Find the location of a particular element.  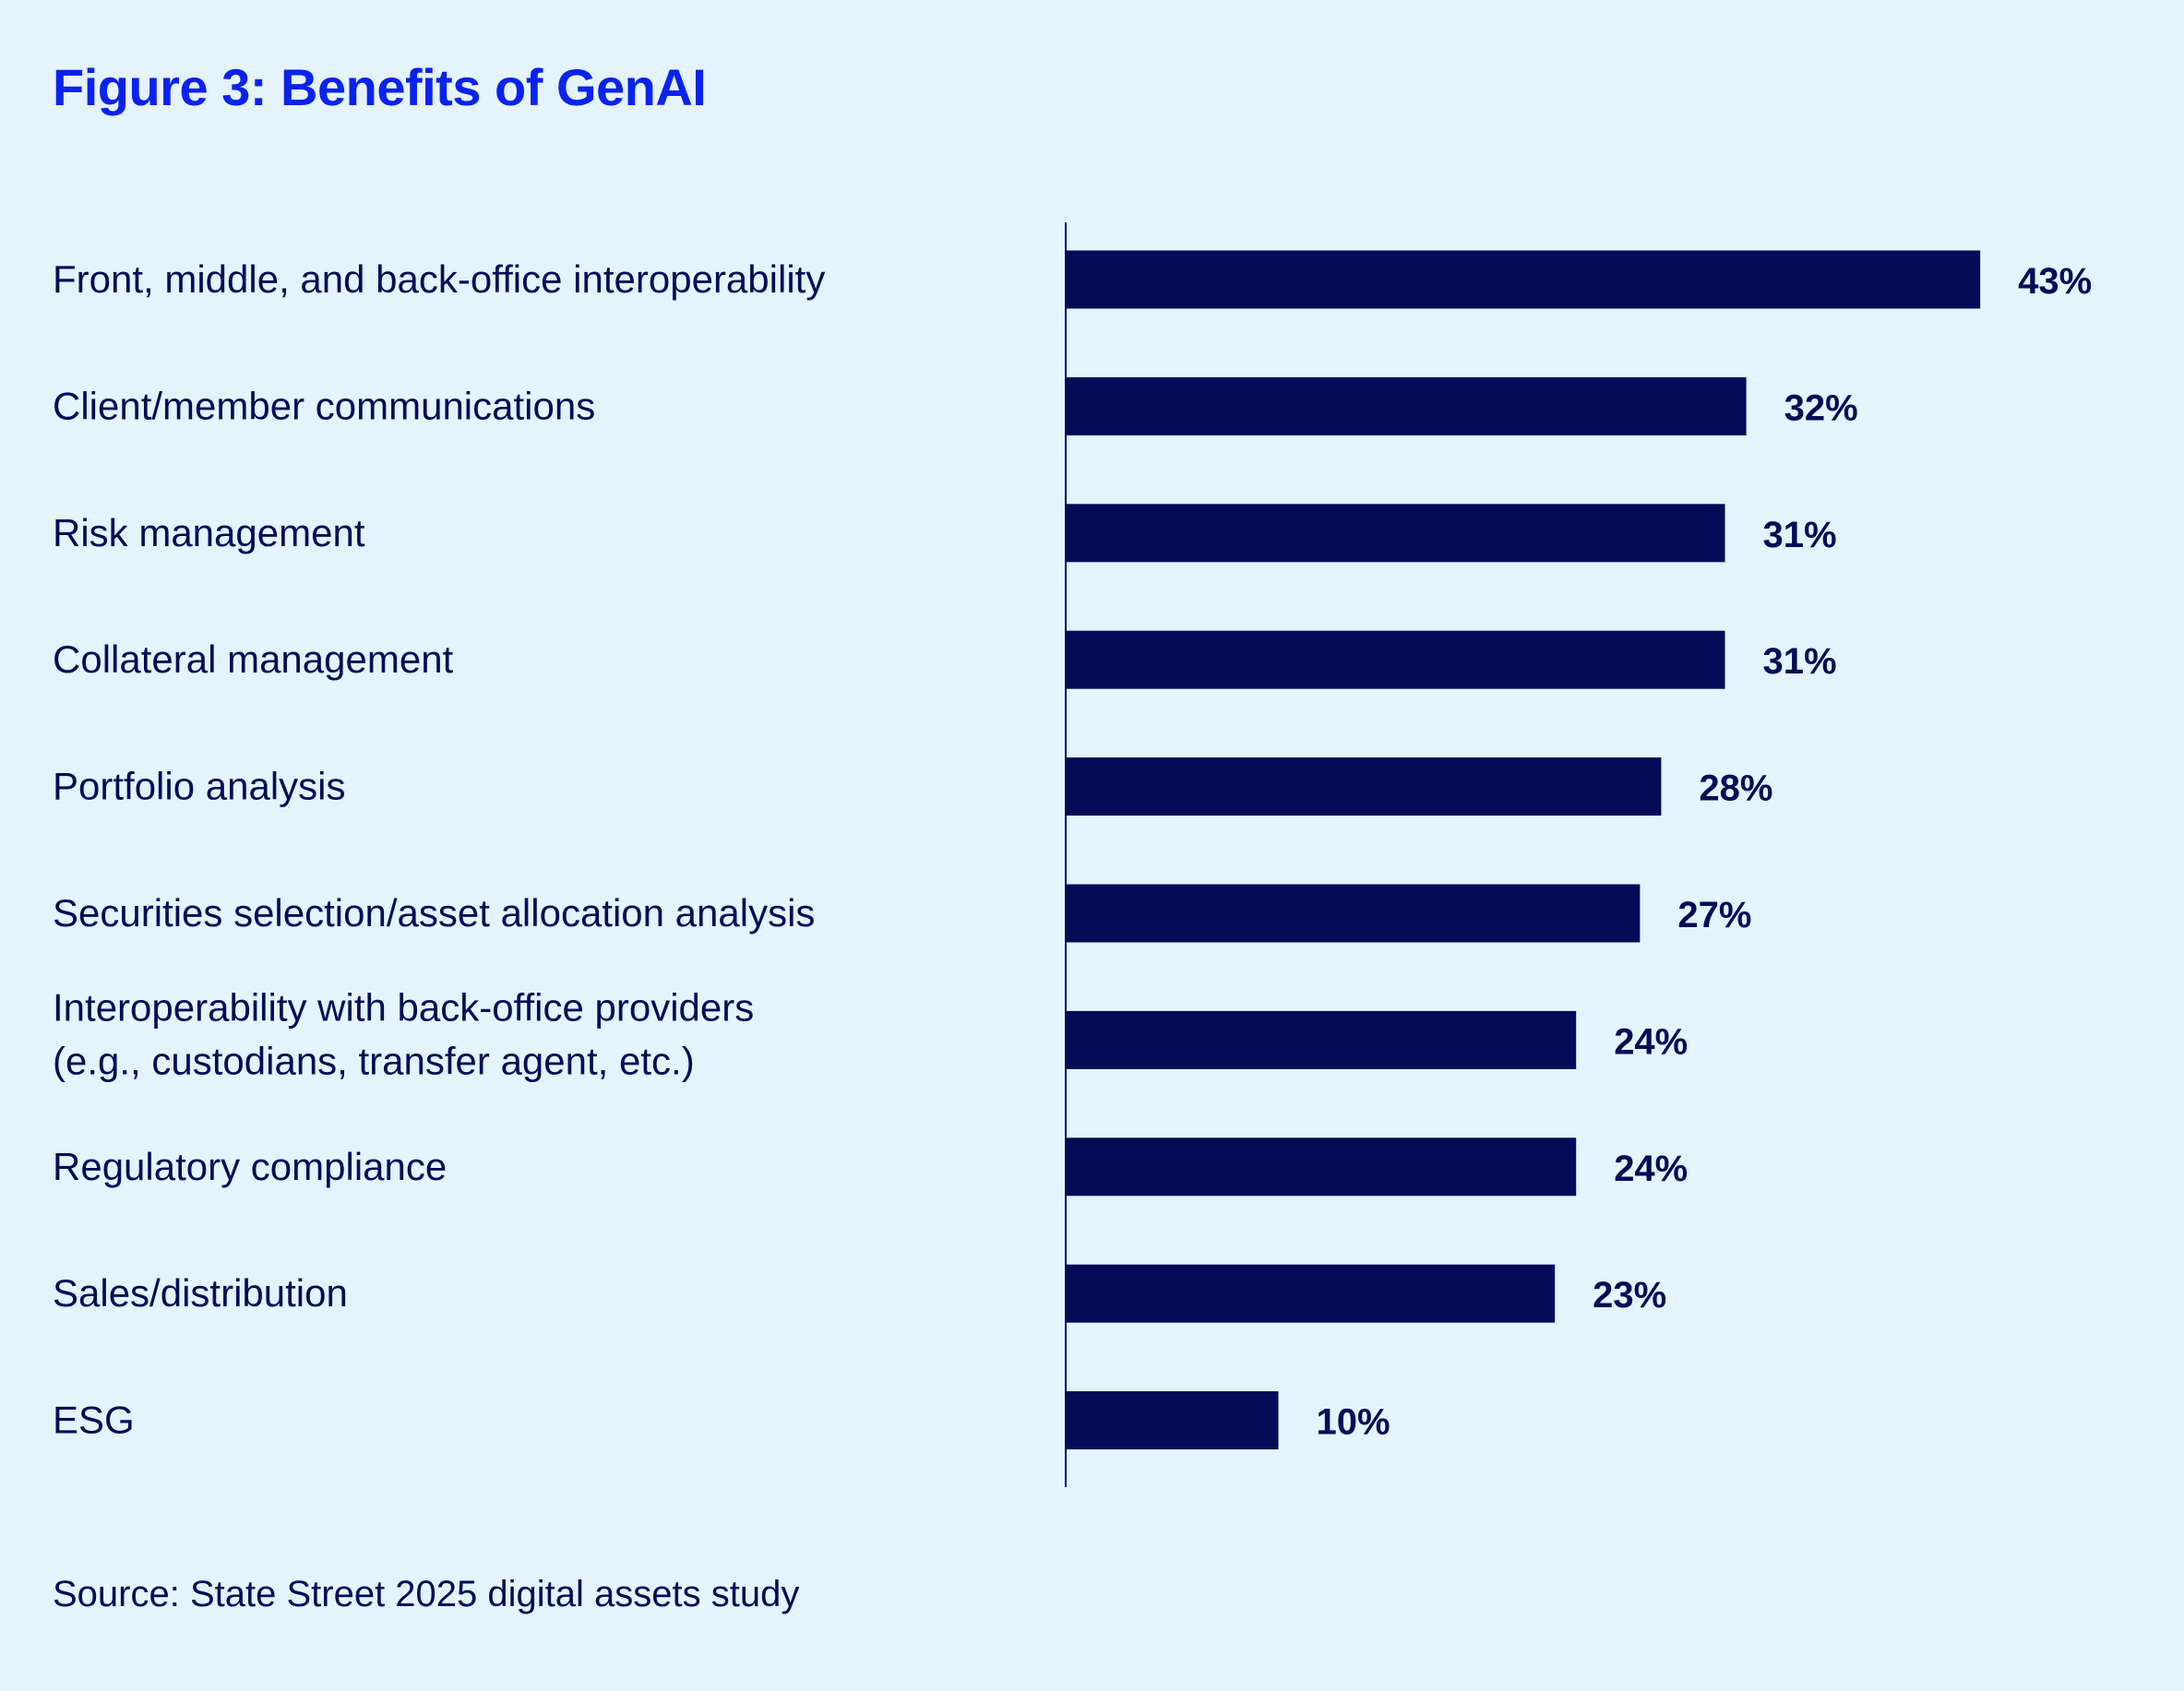

category-label: Sales/distribution is located at coordinates (200, 1293).